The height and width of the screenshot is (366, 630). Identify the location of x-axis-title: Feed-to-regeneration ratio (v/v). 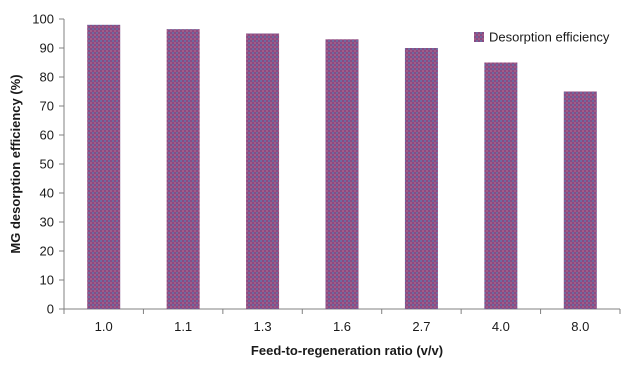
(347, 350).